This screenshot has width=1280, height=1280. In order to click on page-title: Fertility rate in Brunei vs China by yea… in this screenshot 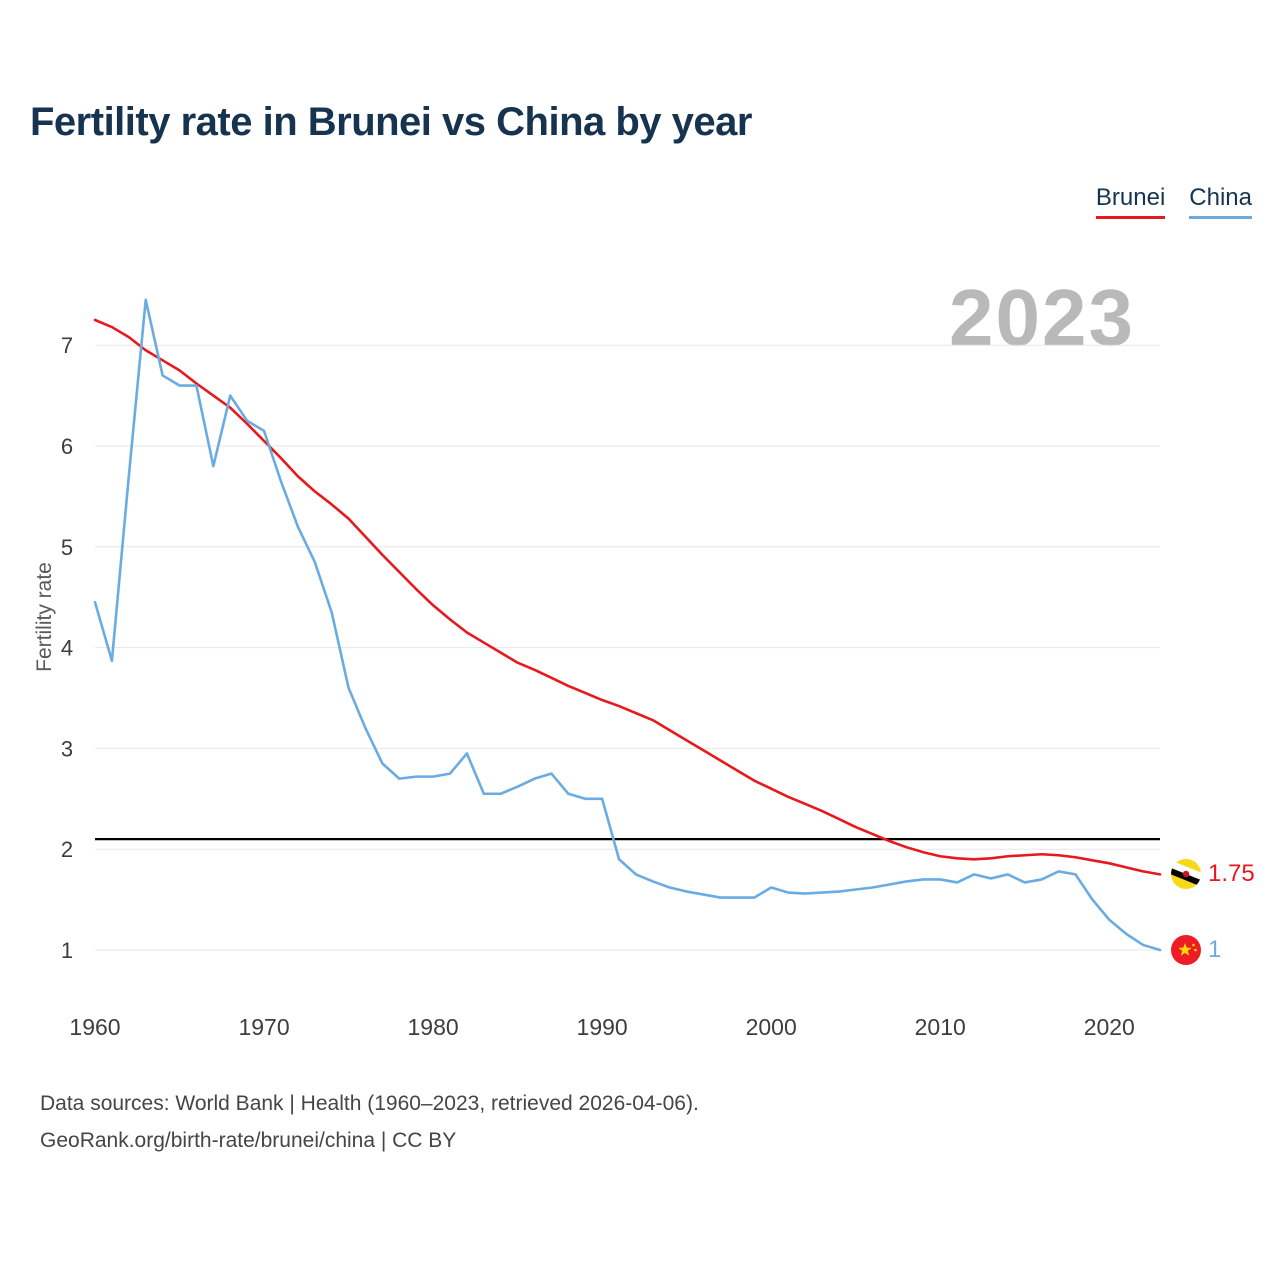, I will do `click(391, 122)`.